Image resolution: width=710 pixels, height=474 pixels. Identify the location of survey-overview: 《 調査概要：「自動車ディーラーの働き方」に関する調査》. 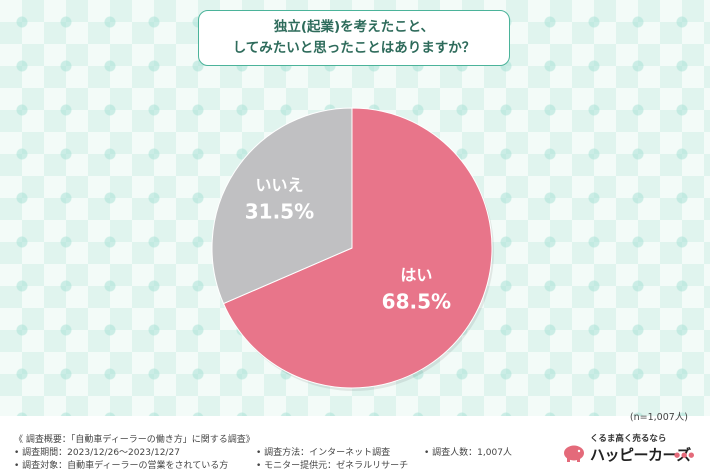
(134, 440).